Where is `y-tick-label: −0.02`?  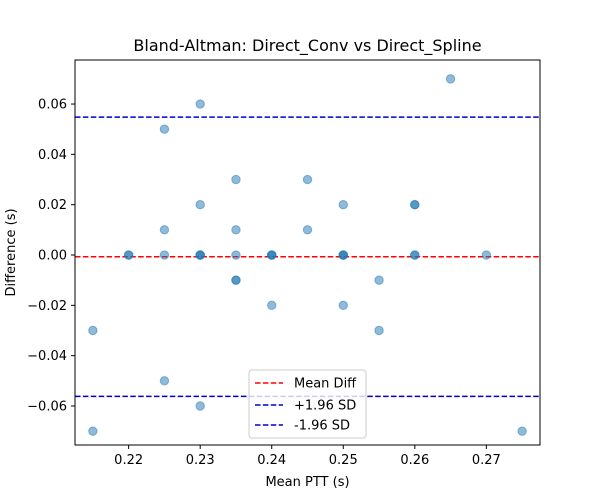 y-tick-label: −0.02 is located at coordinates (47, 306).